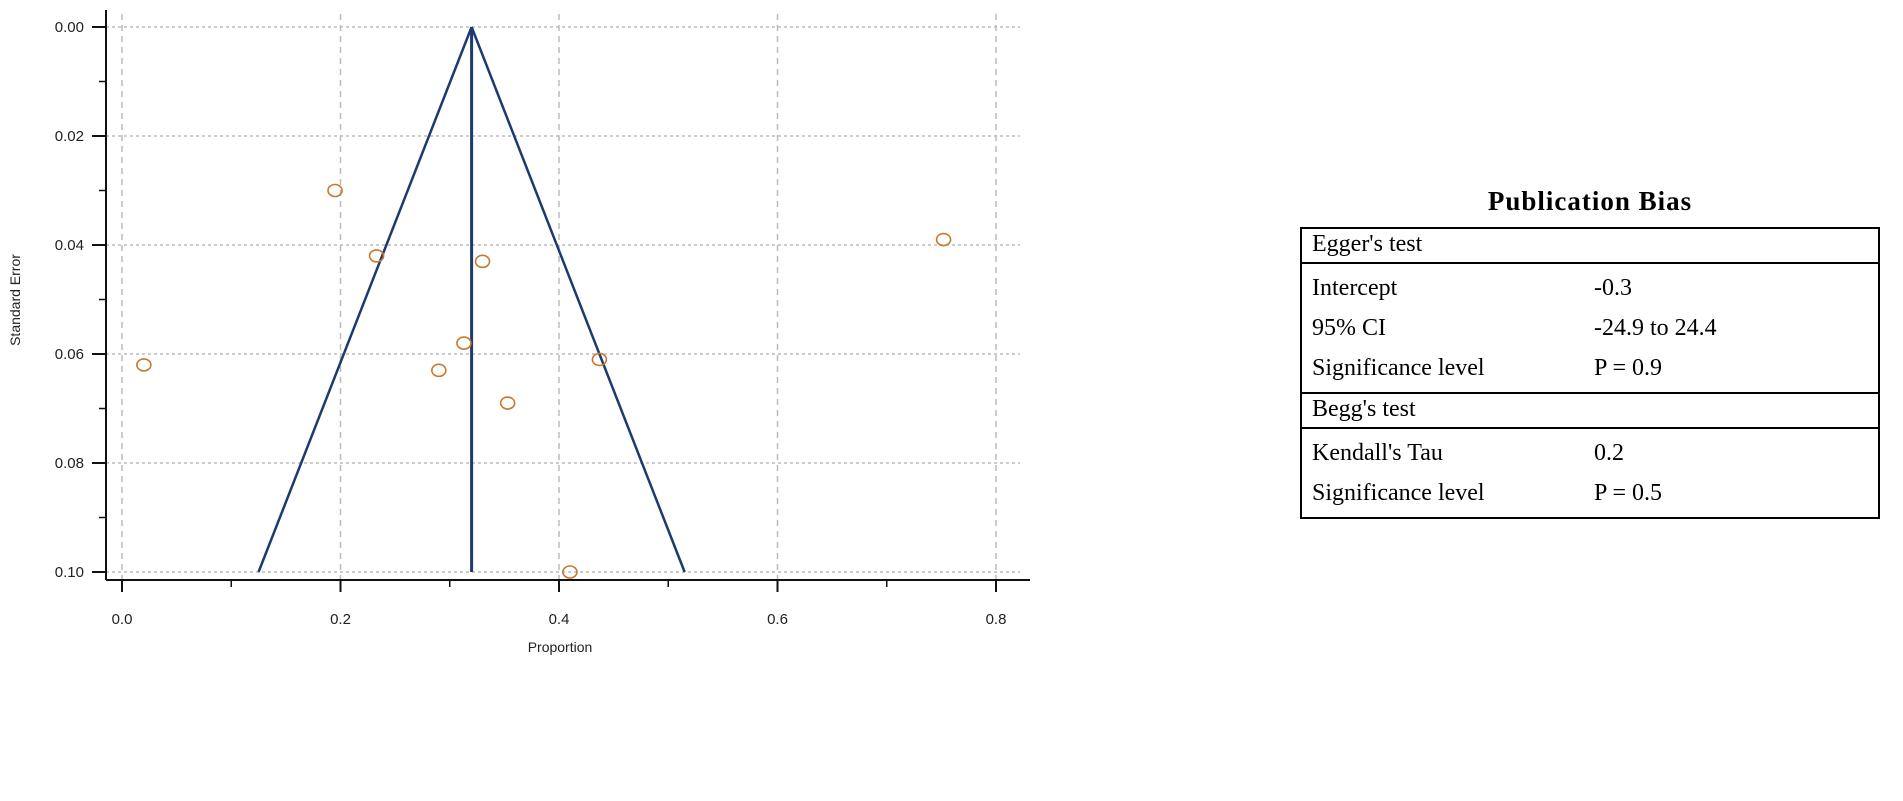 This screenshot has height=801, width=1903. Describe the element at coordinates (15, 300) in the screenshot. I see `y-axis-title: Standard Error` at that location.